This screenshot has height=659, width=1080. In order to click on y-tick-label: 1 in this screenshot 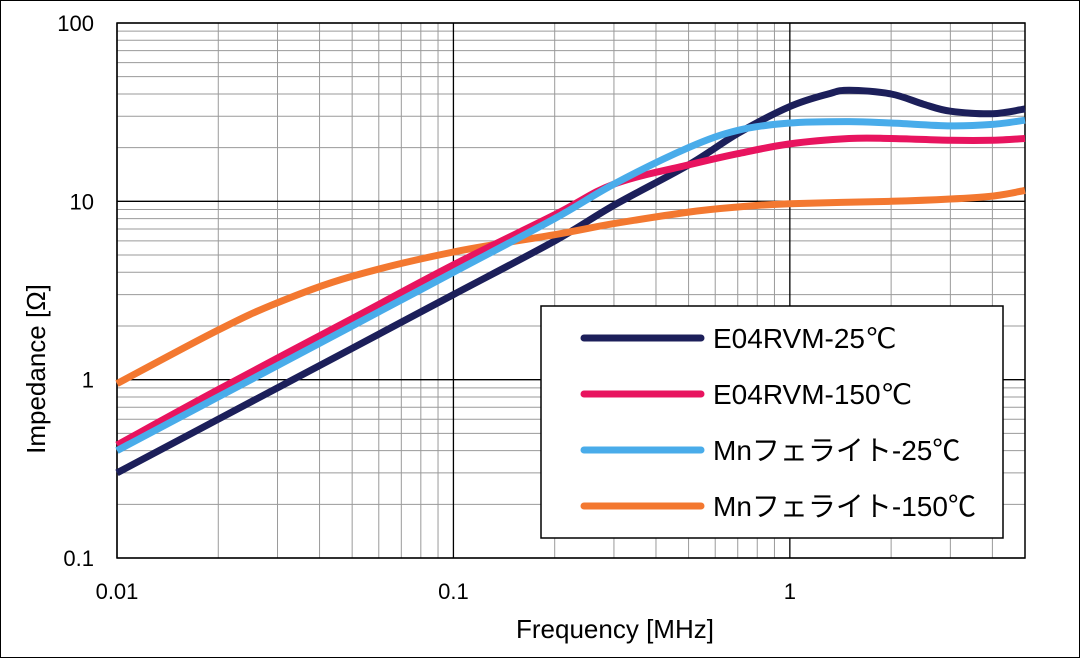, I will do `click(88, 380)`.